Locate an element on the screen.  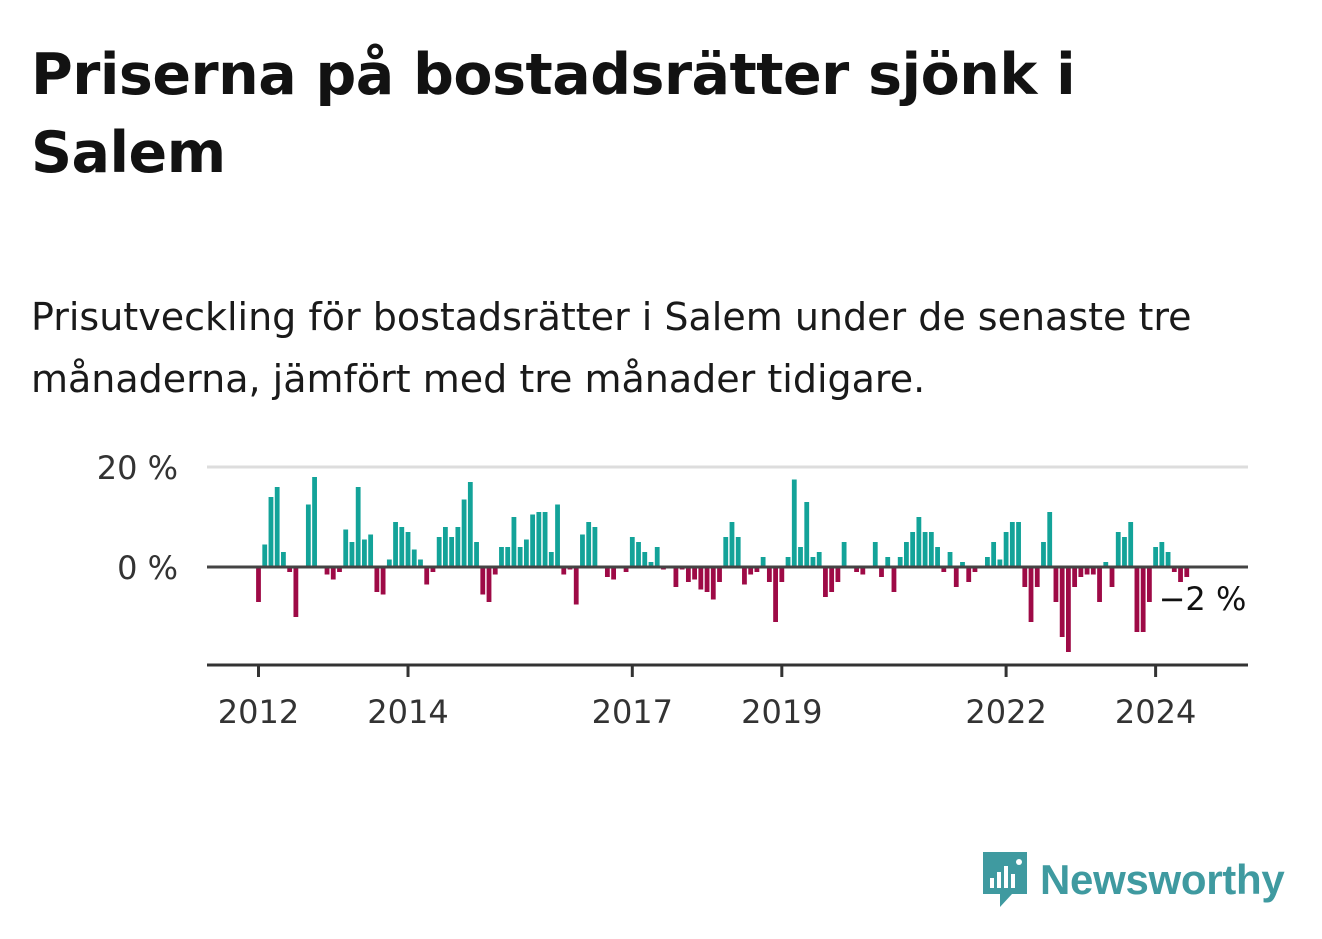
y-tick-label: 0 % is located at coordinates (147, 568).